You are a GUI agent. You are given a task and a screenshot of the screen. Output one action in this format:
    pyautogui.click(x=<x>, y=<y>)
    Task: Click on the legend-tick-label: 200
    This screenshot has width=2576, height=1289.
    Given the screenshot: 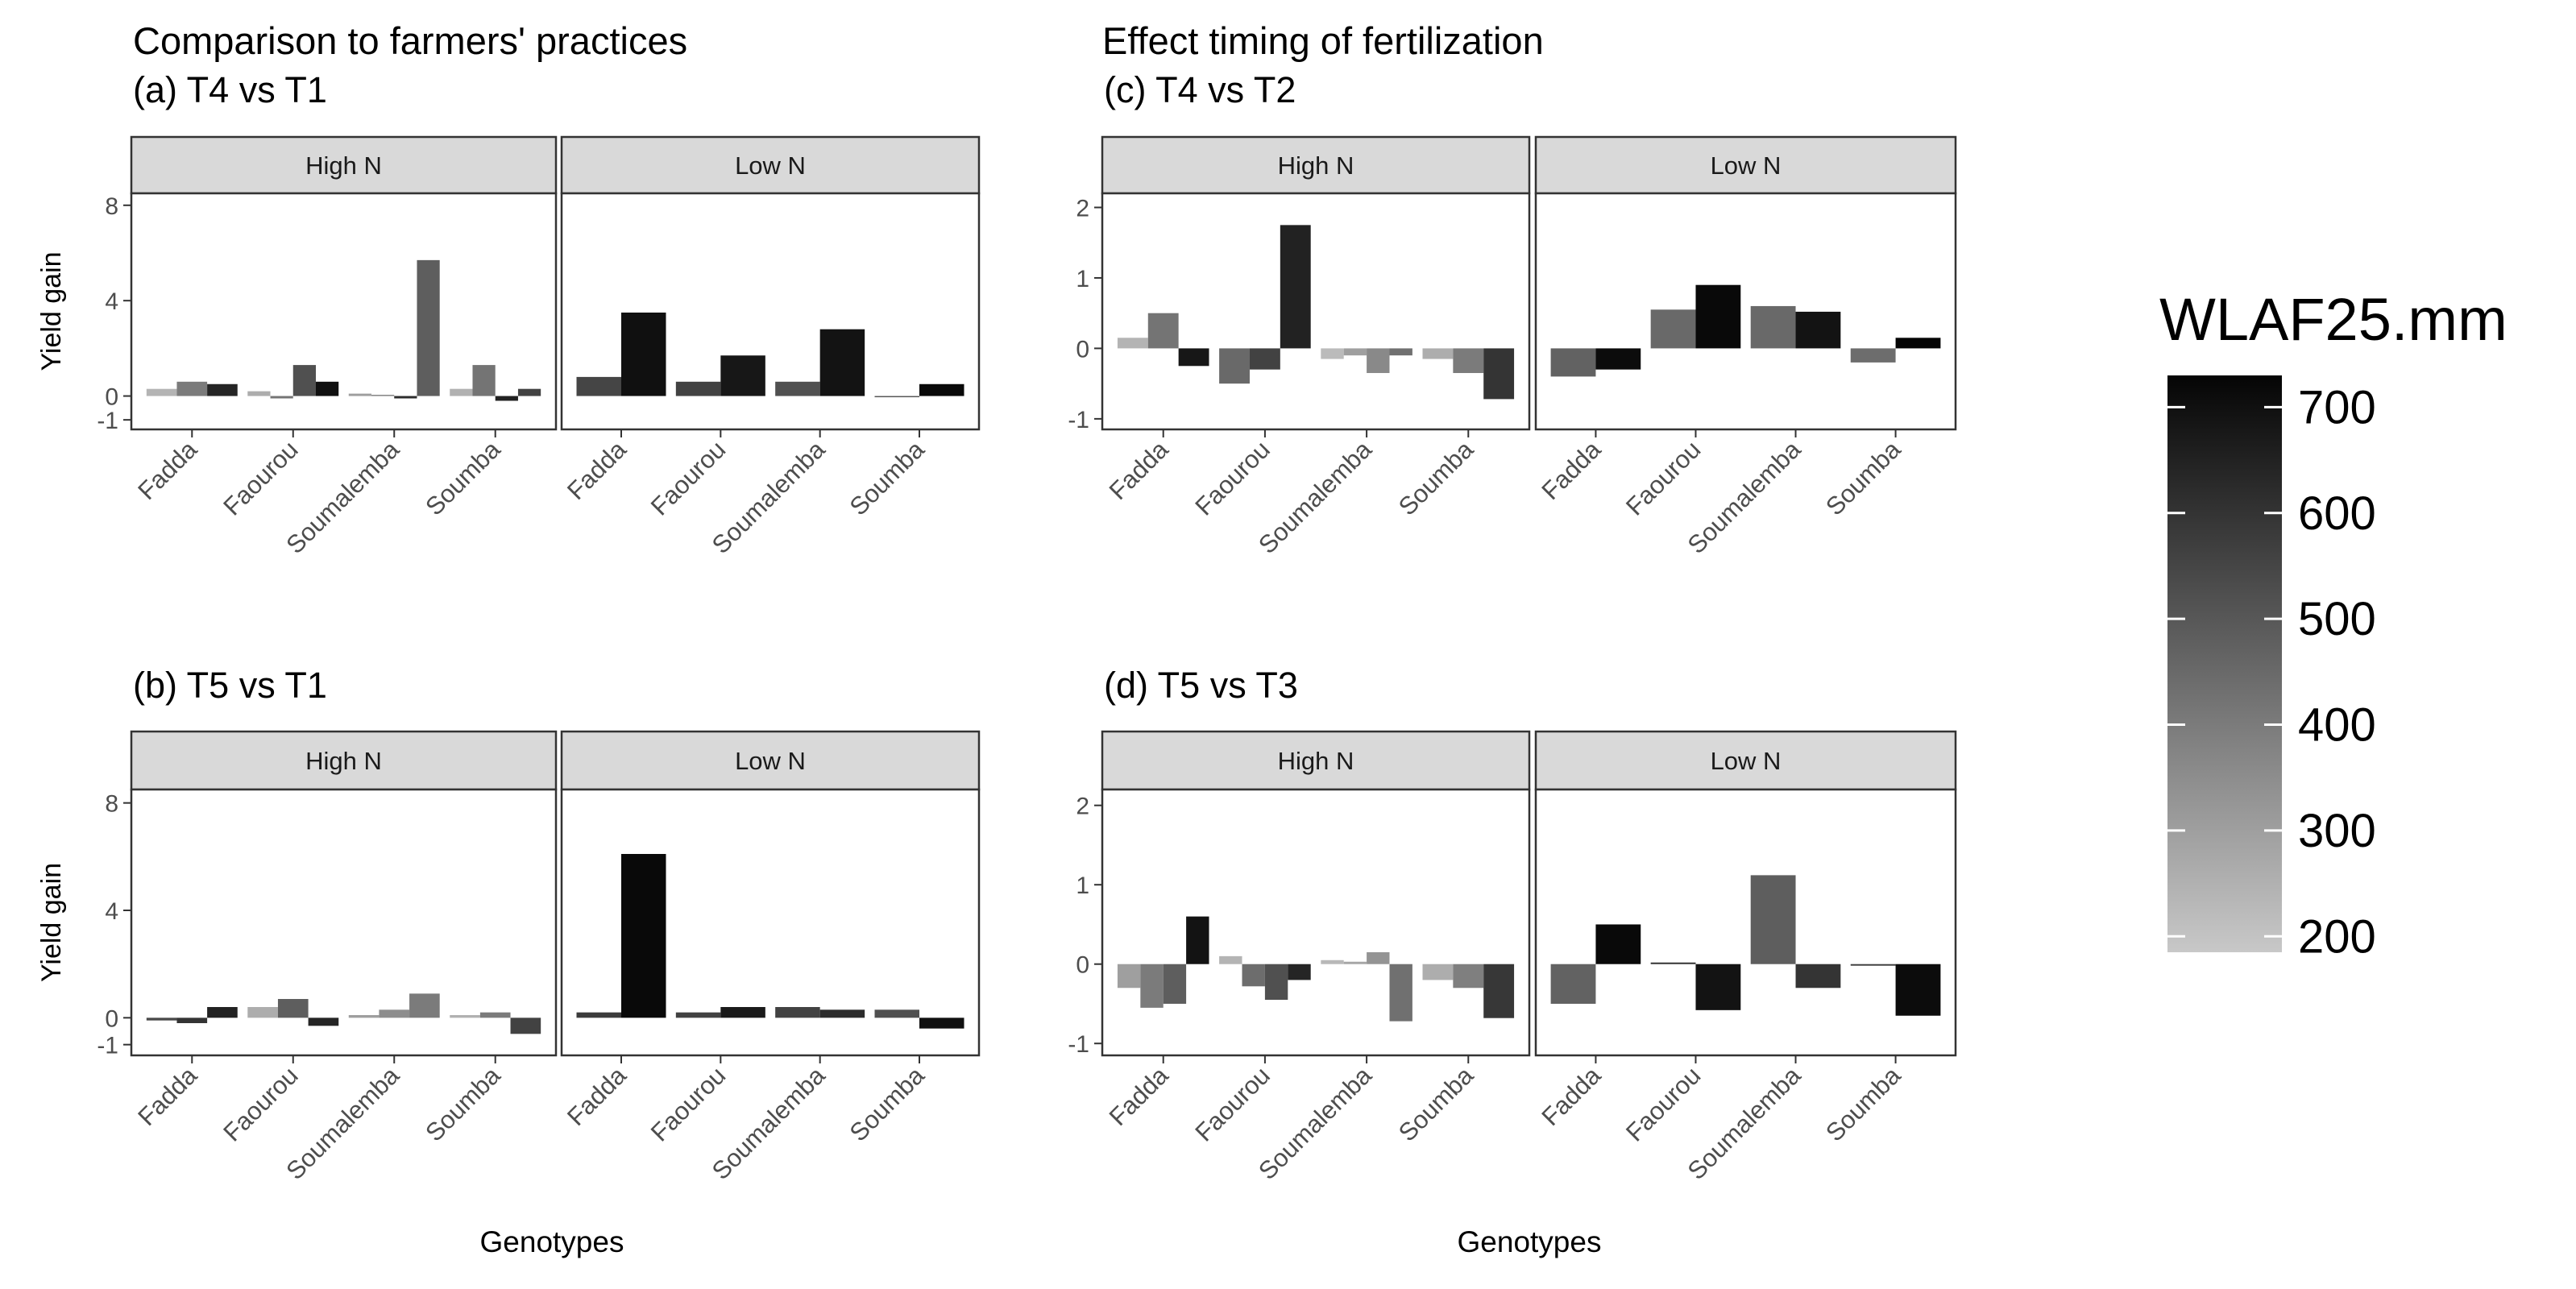 What is the action you would take?
    pyautogui.click(x=2337, y=936)
    